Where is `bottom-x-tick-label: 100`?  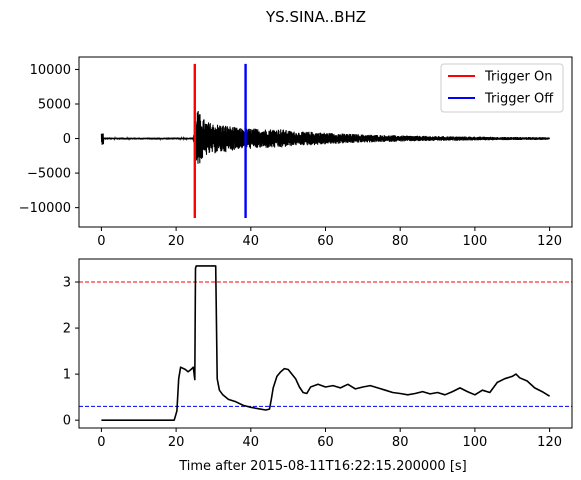 bottom-x-tick-label: 100 is located at coordinates (474, 442).